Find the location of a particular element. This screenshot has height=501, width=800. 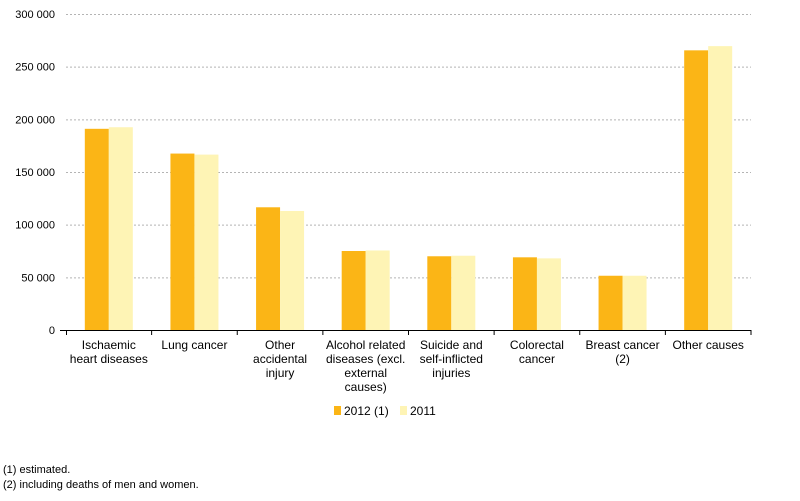

legend-label: 2011 is located at coordinates (423, 411).